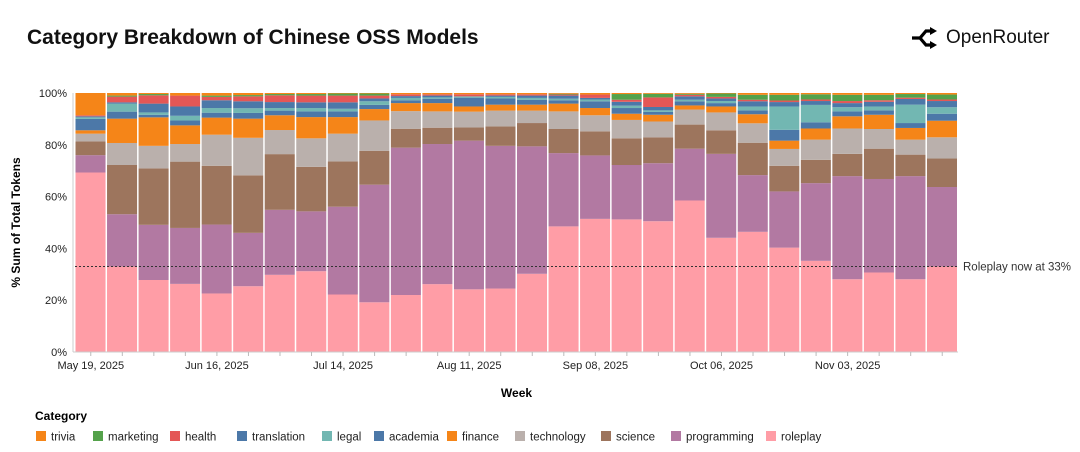 The image size is (1080, 452). What do you see at coordinates (56, 198) in the screenshot?
I see `y-tick-label: 60%` at bounding box center [56, 198].